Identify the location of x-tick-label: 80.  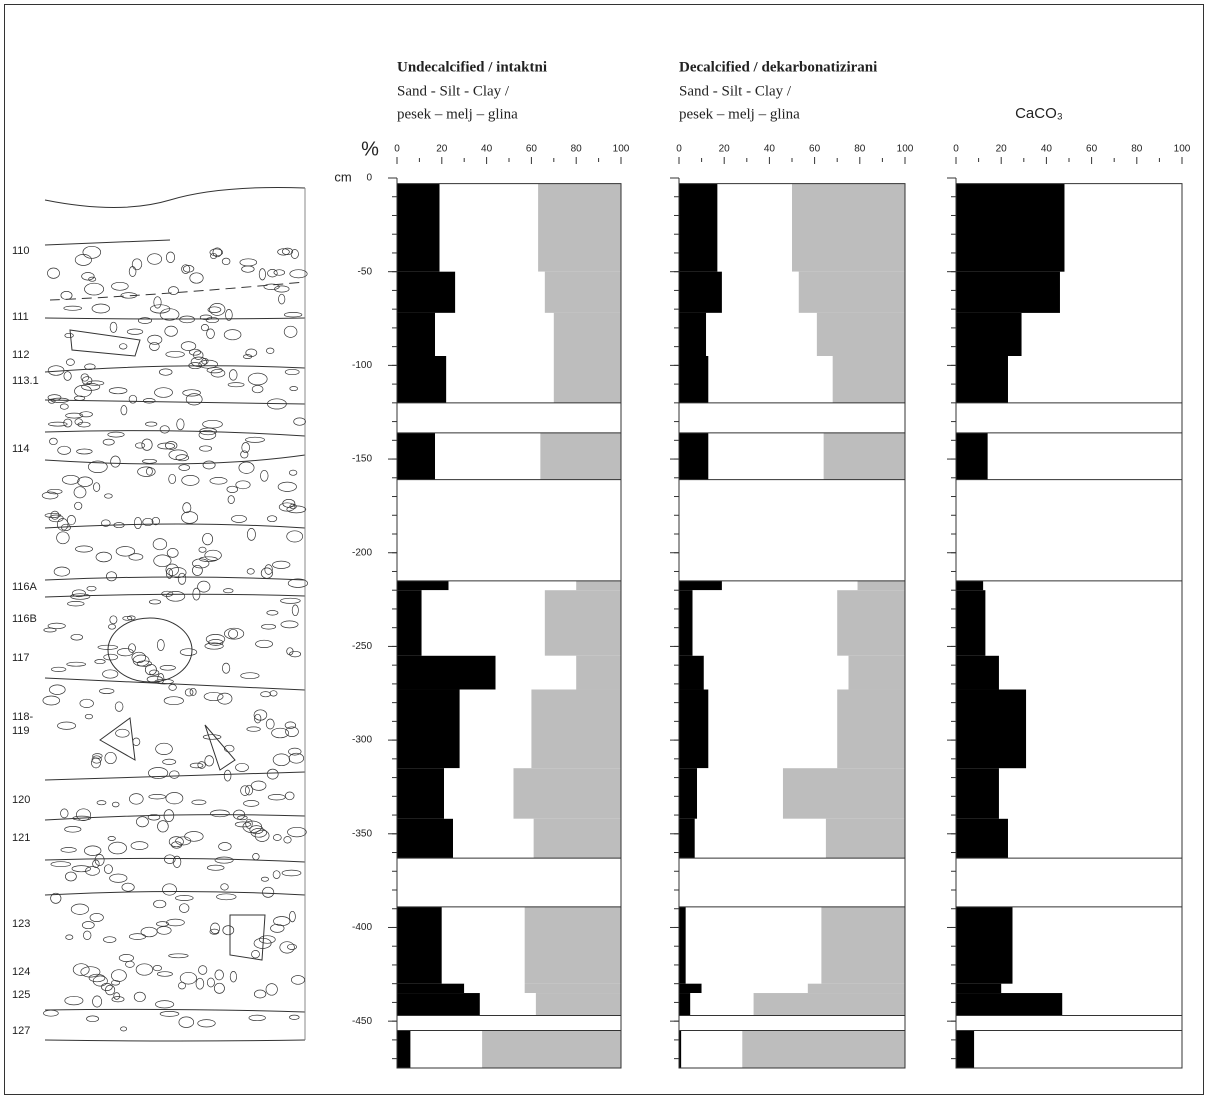
(860, 149).